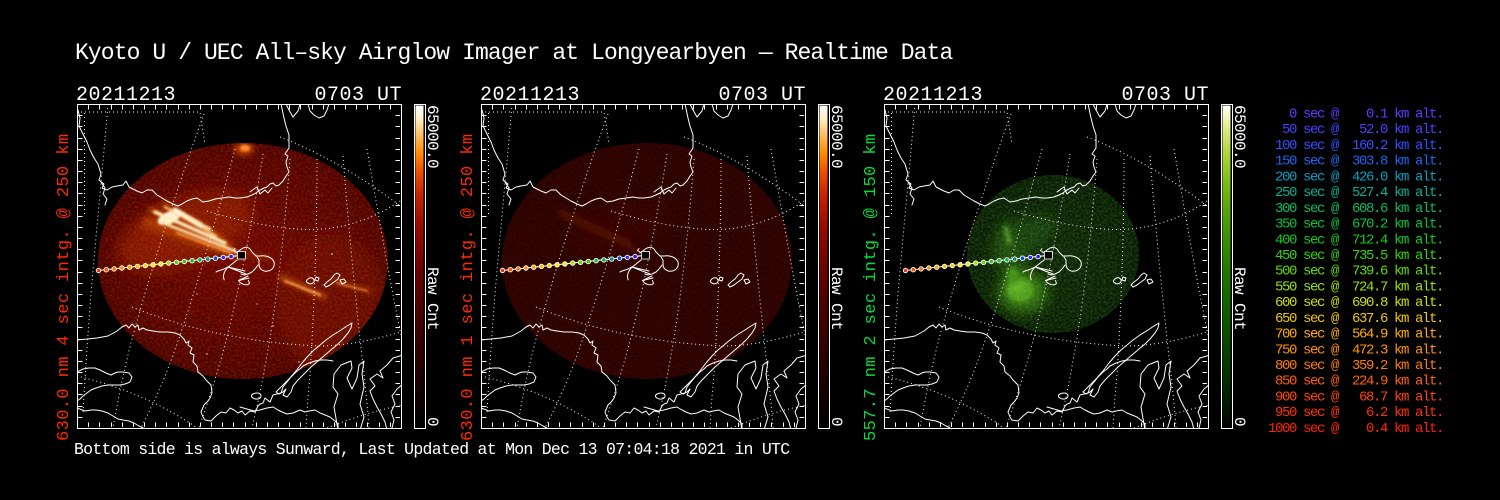 This screenshot has height=500, width=1500. I want to click on svg-text: 0 sec @ 0.1 km alt., so click(1355, 115).